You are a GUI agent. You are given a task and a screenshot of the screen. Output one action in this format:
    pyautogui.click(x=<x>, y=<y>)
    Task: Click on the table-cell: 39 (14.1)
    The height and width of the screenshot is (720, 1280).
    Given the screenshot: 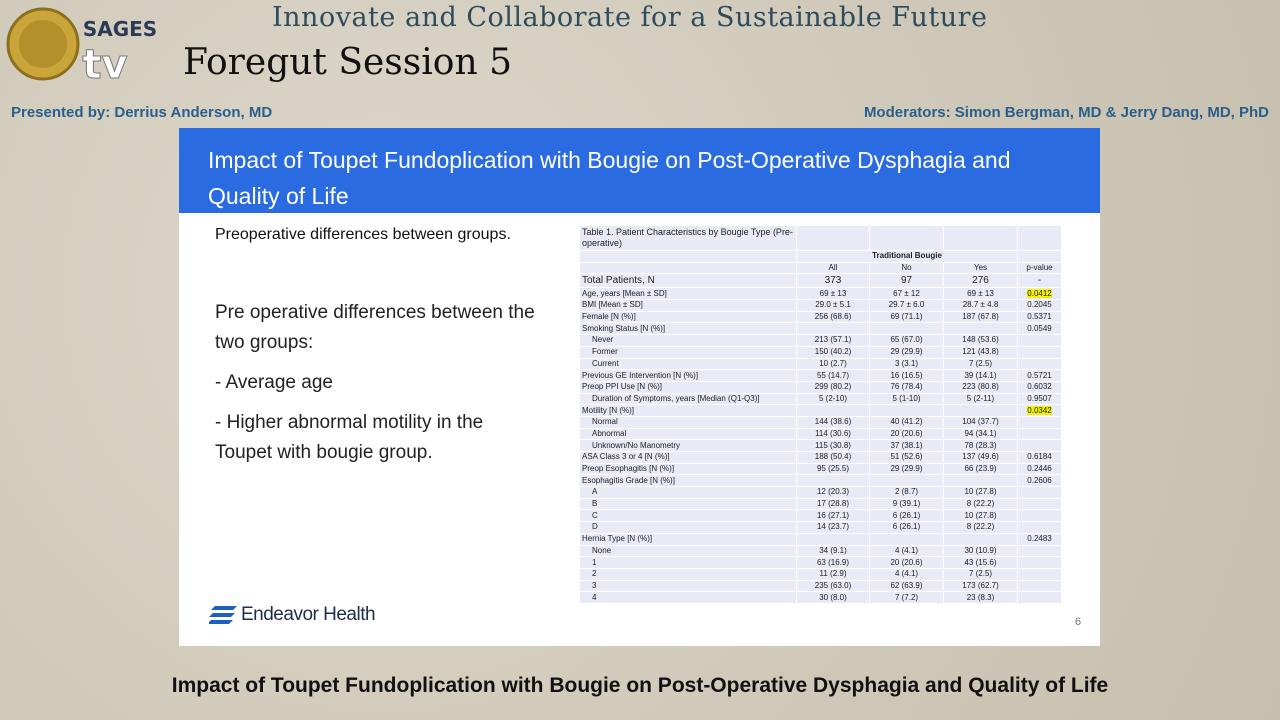 What is the action you would take?
    pyautogui.click(x=980, y=375)
    